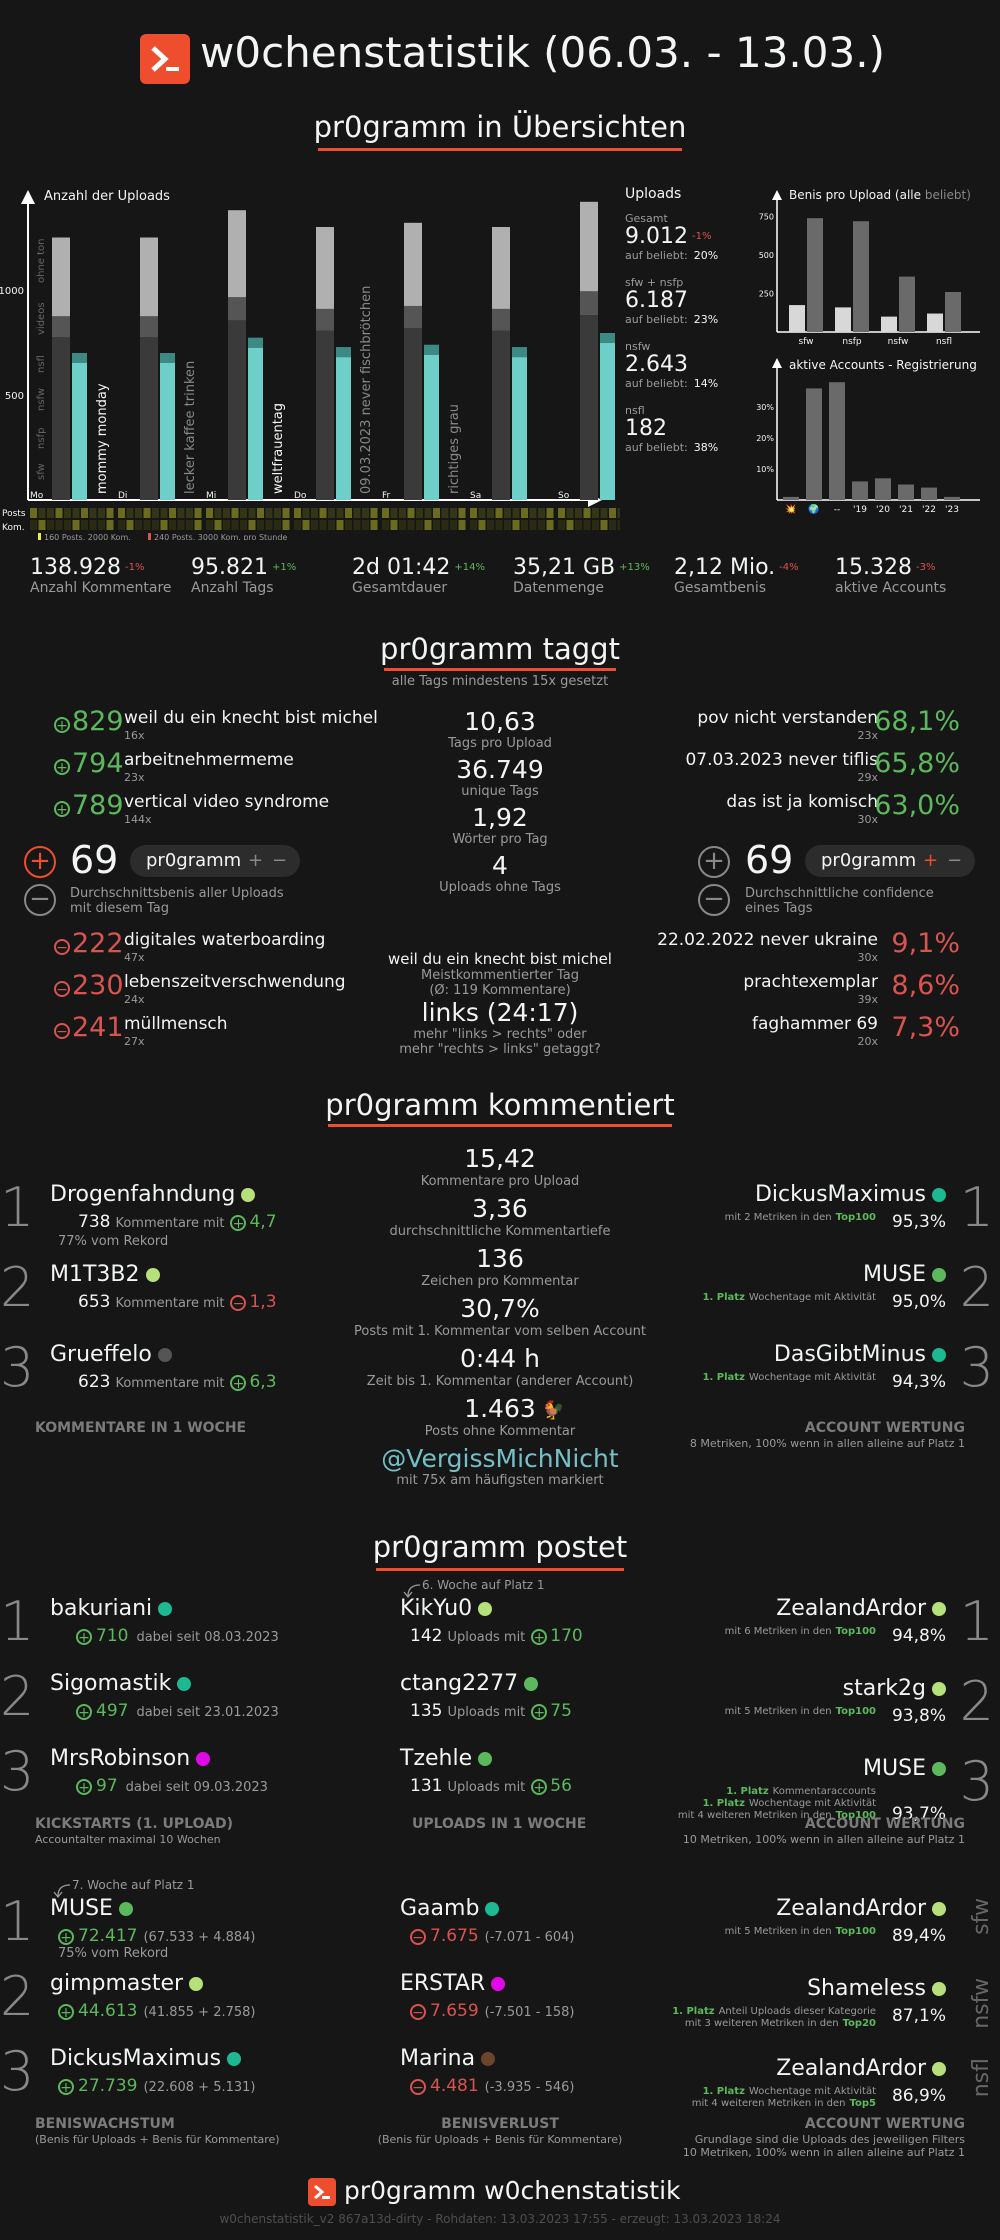  What do you see at coordinates (426, 1636) in the screenshot?
I see `upload-count: 142` at bounding box center [426, 1636].